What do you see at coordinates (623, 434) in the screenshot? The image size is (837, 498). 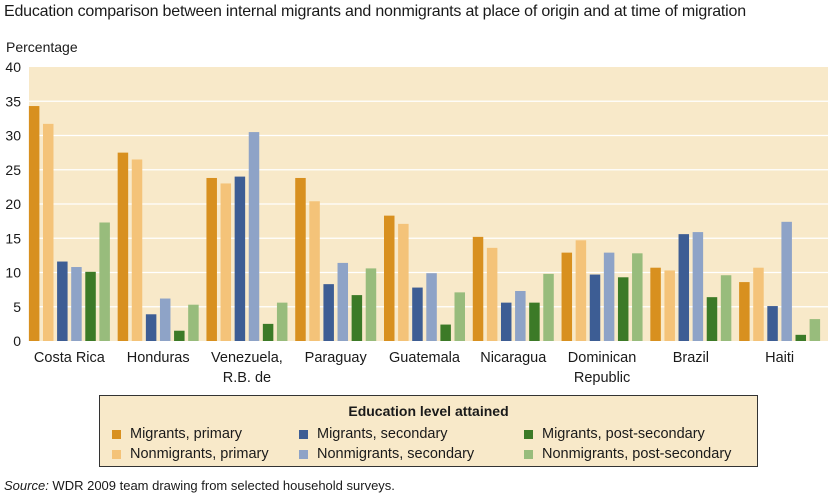 I see `legend-label: Migrants, post-secondary` at bounding box center [623, 434].